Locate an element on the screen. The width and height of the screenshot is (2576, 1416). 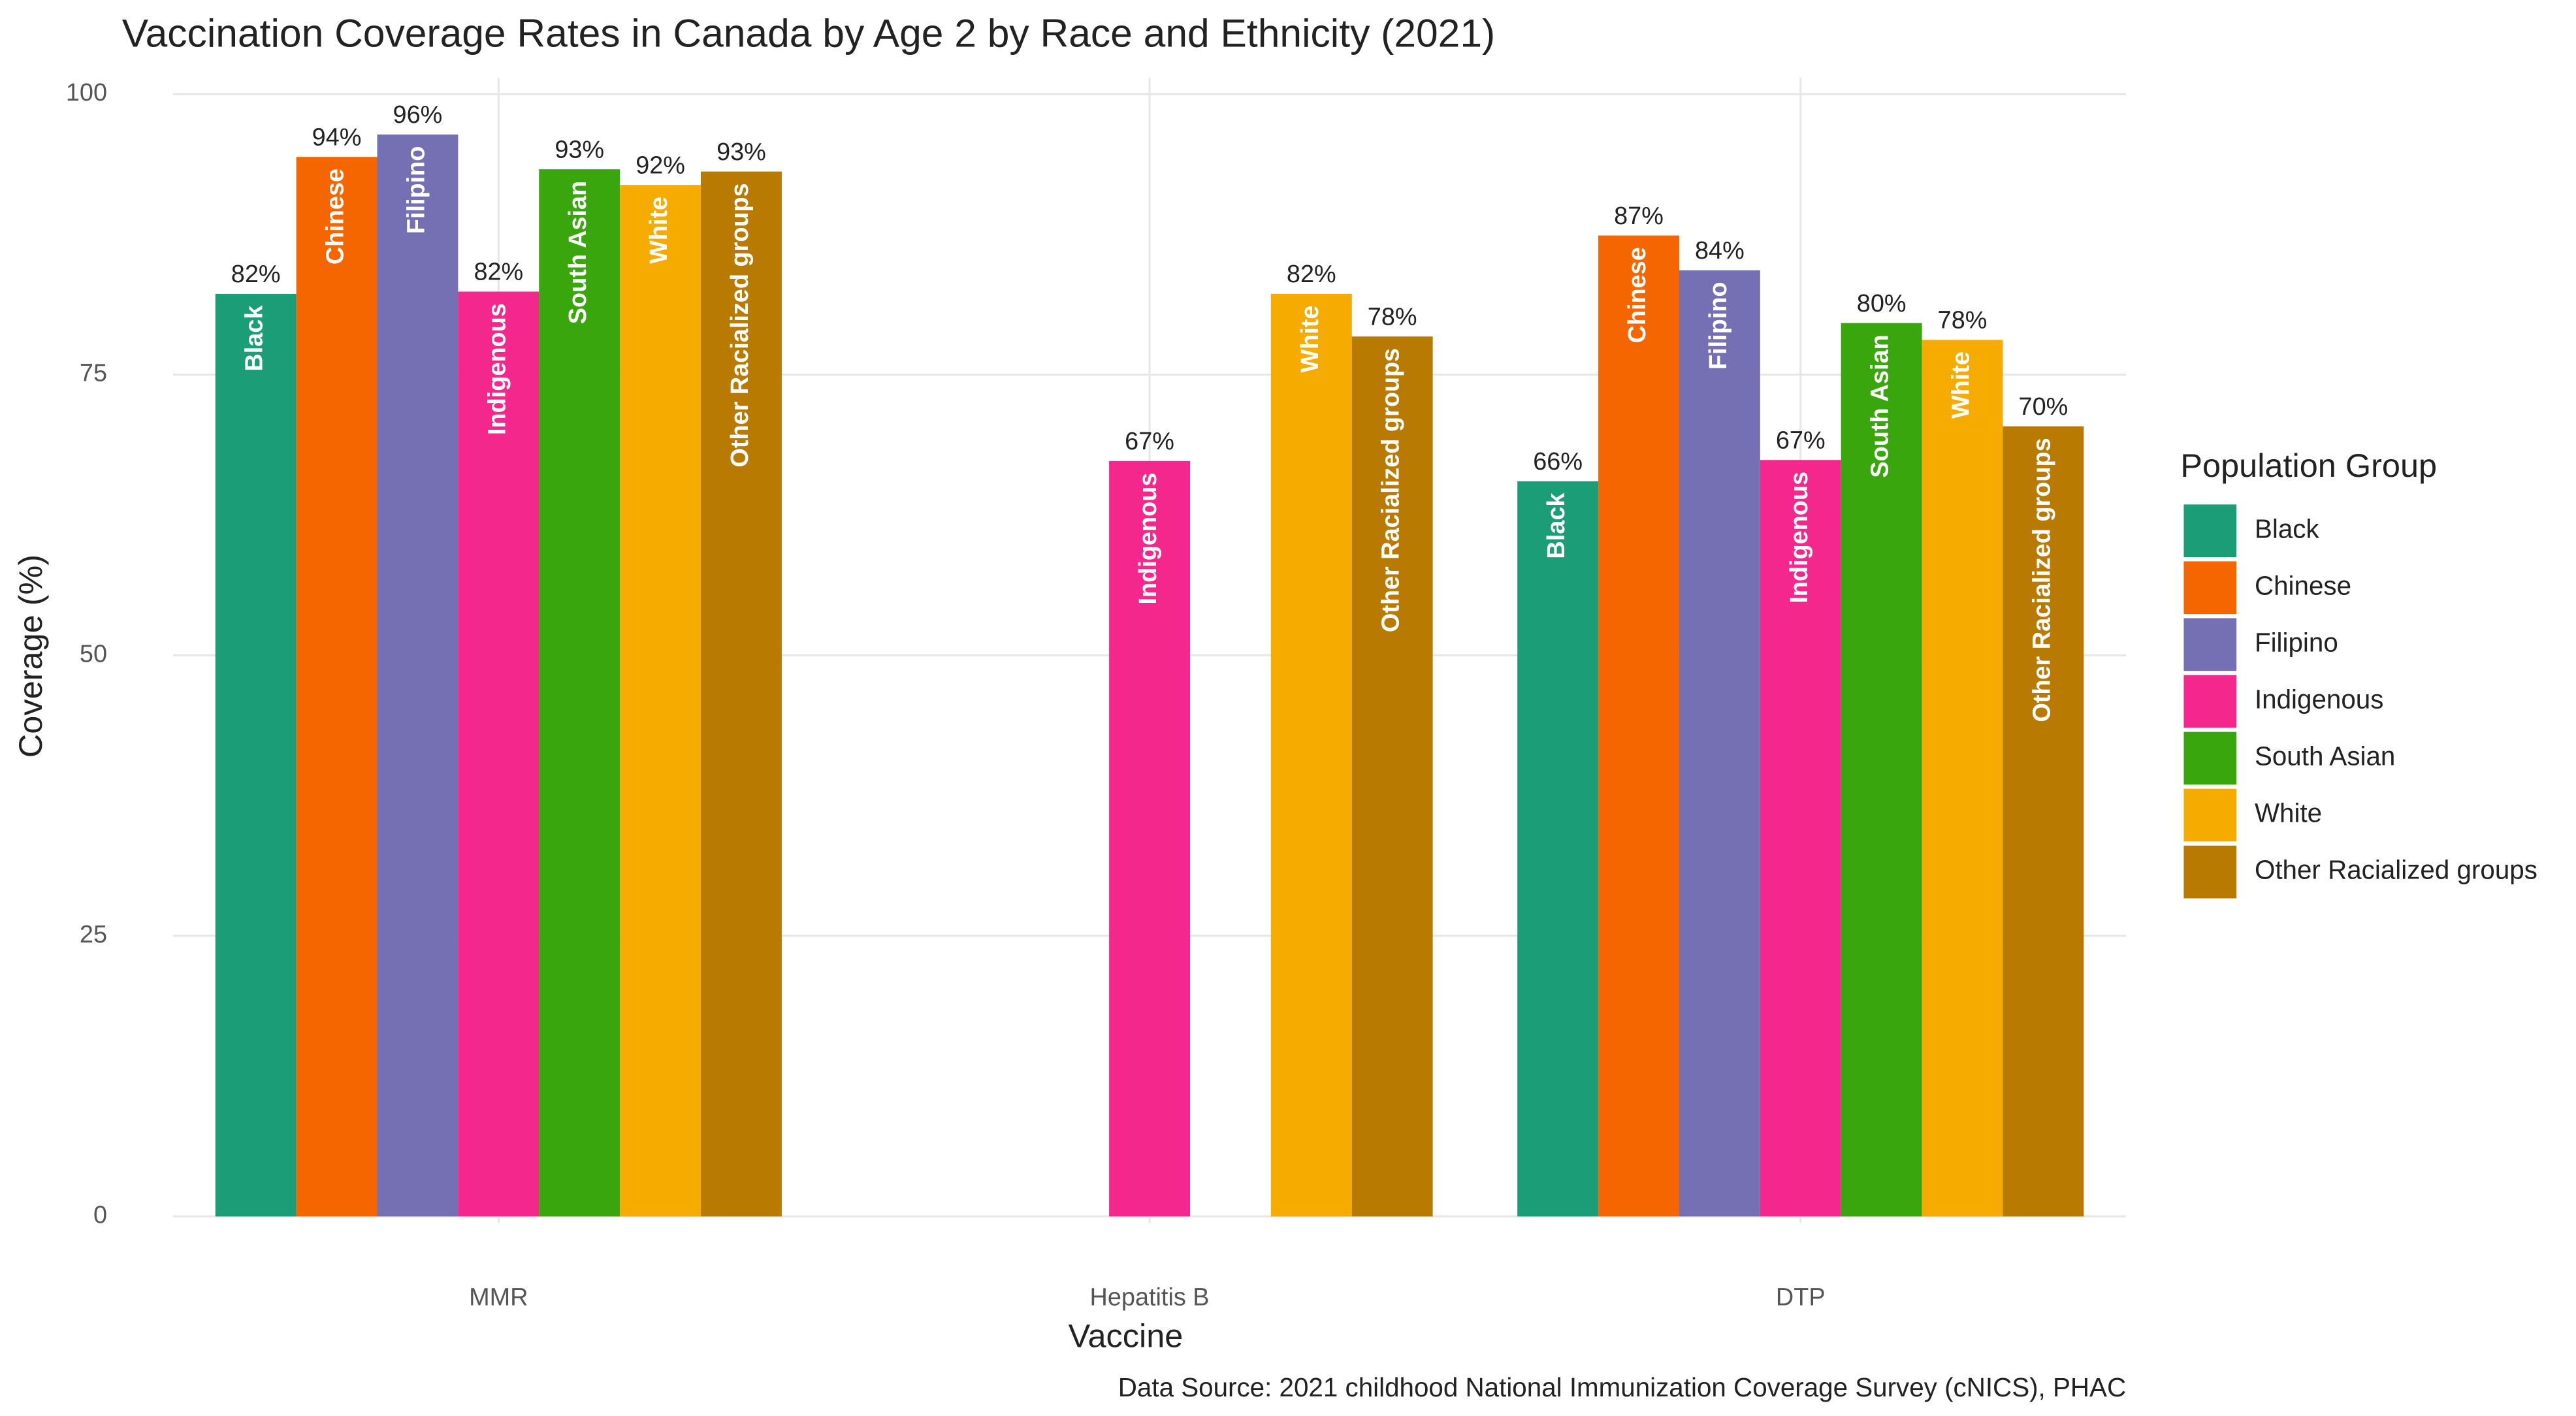
y-tick-label: 25 is located at coordinates (93, 935).